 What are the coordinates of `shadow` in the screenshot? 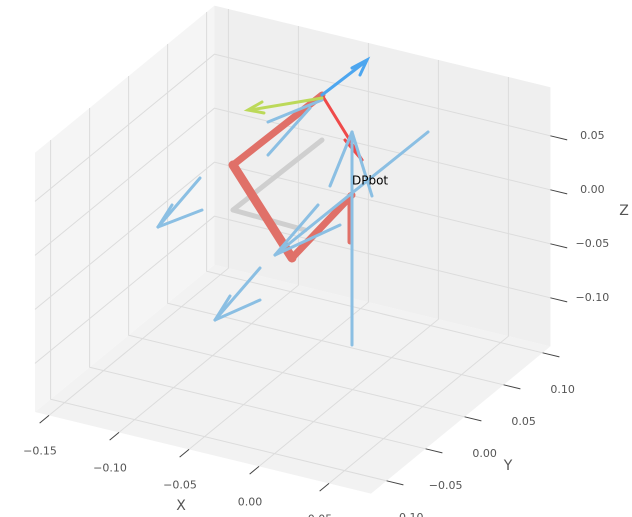 It's located at (277, 175).